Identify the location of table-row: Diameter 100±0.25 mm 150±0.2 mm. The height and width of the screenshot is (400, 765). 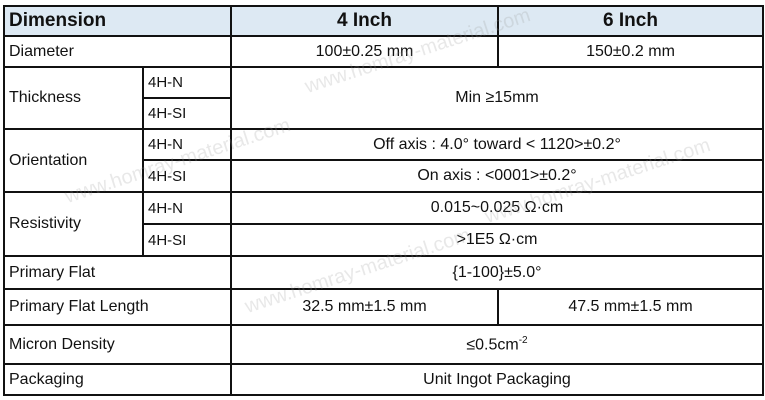
(383, 51).